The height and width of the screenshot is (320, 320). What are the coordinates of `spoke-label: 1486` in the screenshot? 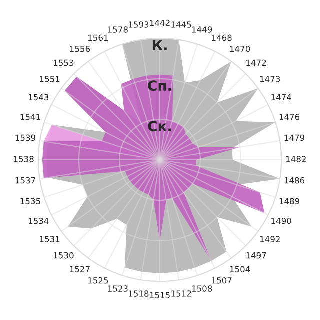 It's located at (294, 180).